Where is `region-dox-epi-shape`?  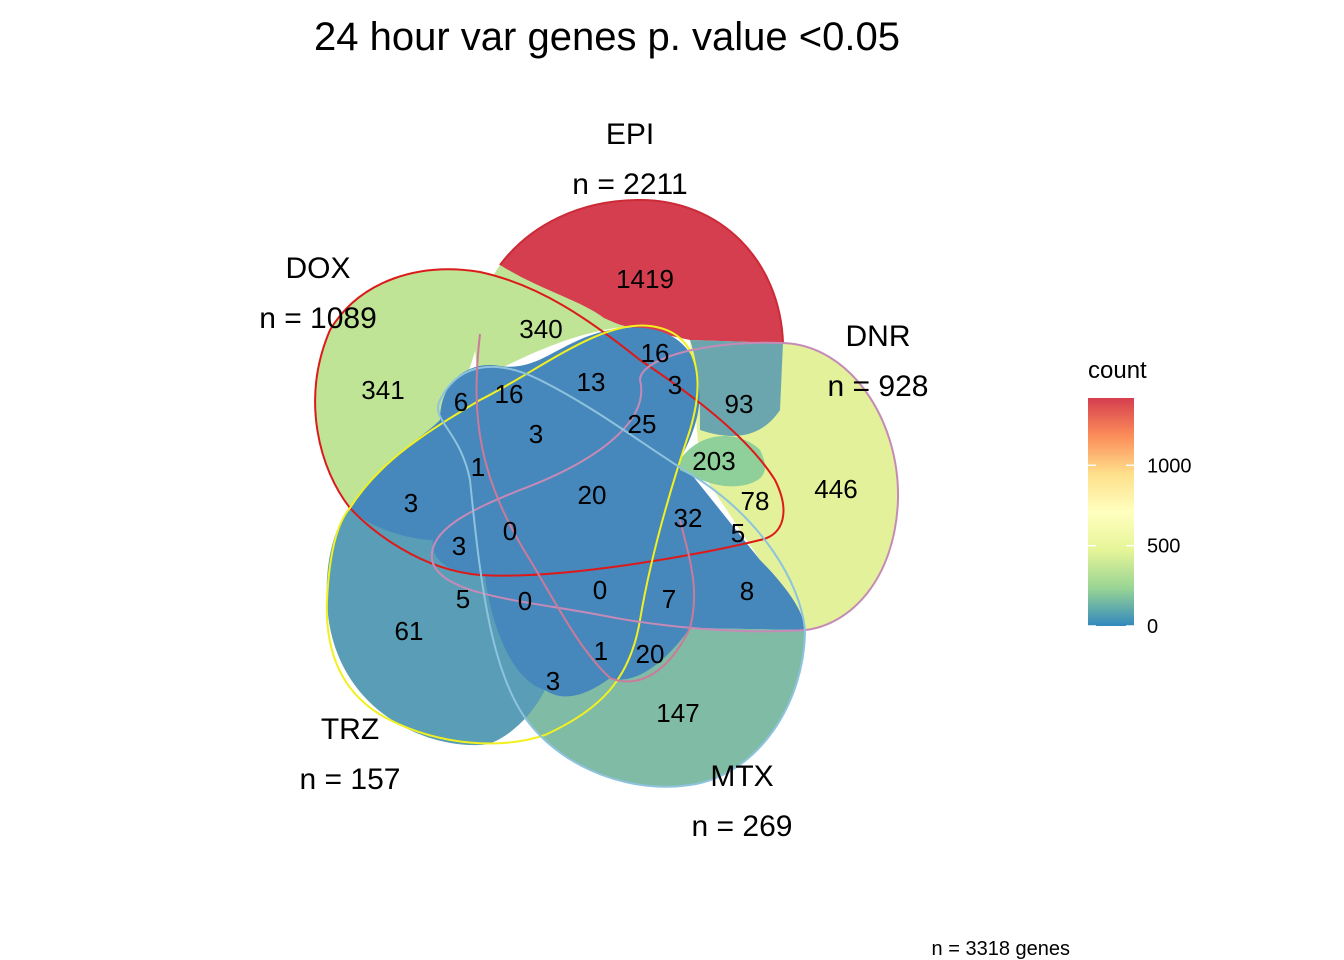
region-dox-epi-shape is located at coordinates (557, 321).